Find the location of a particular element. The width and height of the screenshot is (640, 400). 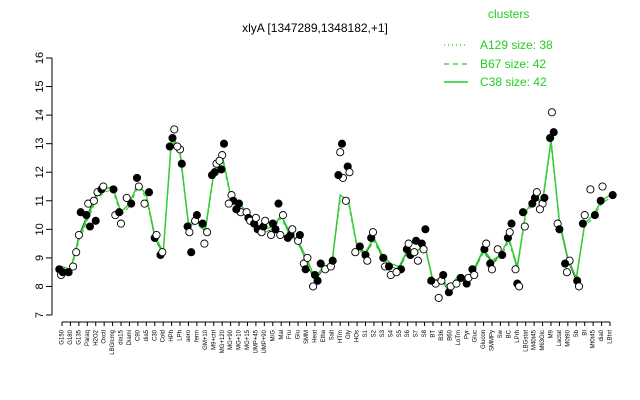

x-tick-label: G150 is located at coordinates (63, 336).